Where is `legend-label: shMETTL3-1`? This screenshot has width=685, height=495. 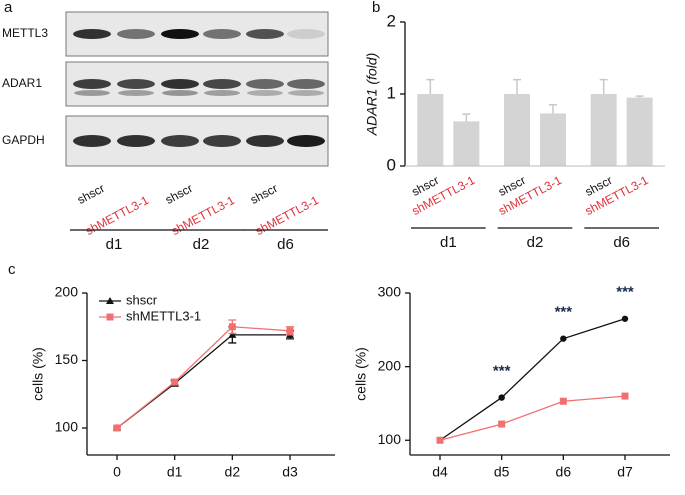
legend-label: shMETTL3-1 is located at coordinates (163, 315).